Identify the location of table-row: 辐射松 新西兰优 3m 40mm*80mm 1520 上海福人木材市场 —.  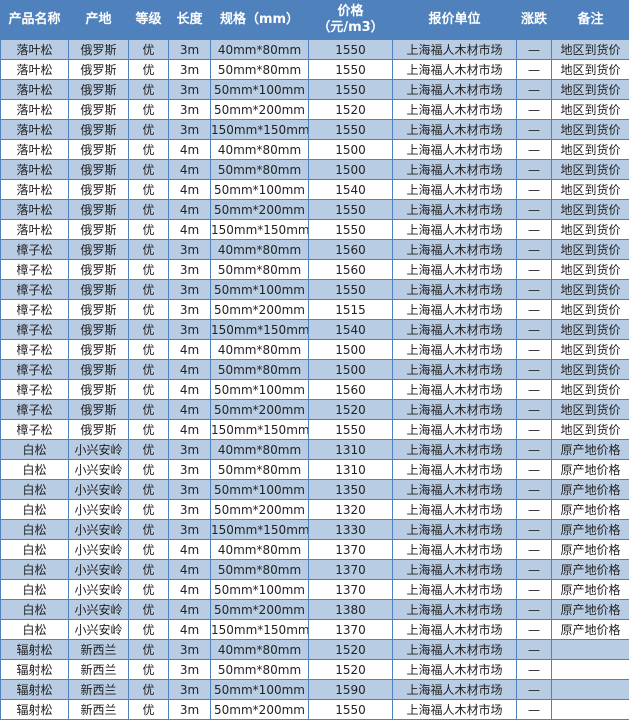
(314, 649).